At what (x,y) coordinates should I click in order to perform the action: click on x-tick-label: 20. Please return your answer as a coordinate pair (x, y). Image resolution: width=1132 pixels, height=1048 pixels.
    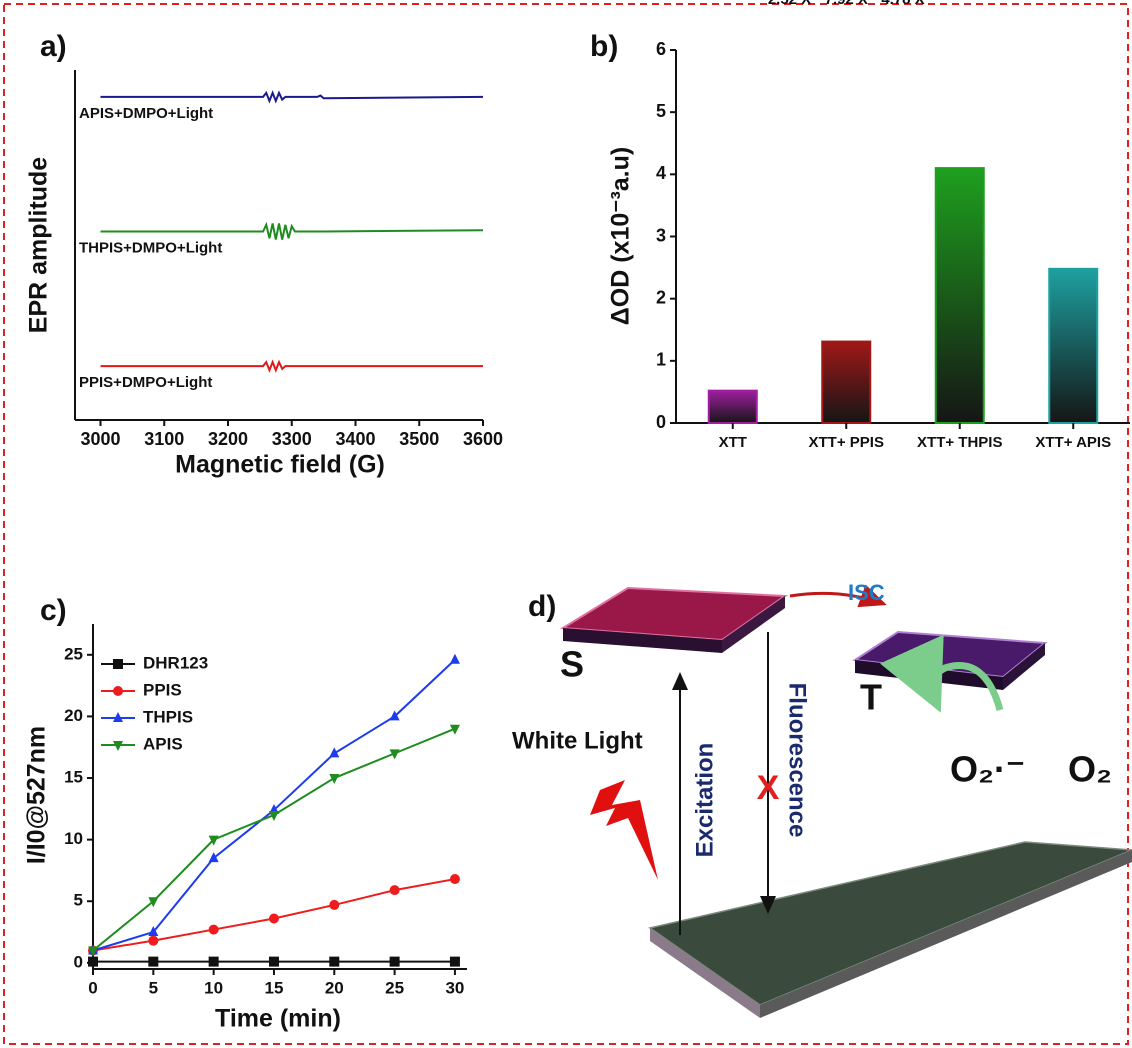
    Looking at the image, I should click on (334, 987).